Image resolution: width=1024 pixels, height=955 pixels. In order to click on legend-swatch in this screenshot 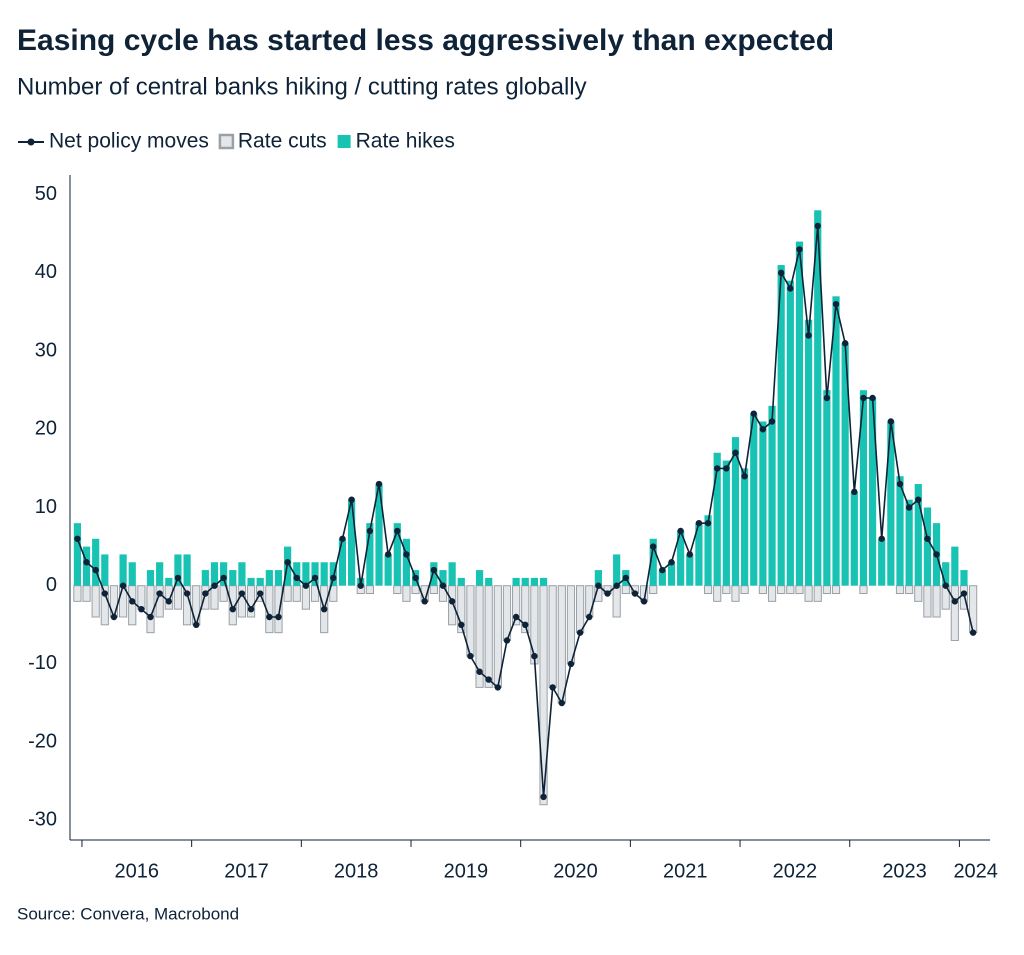, I will do `click(31, 142)`.